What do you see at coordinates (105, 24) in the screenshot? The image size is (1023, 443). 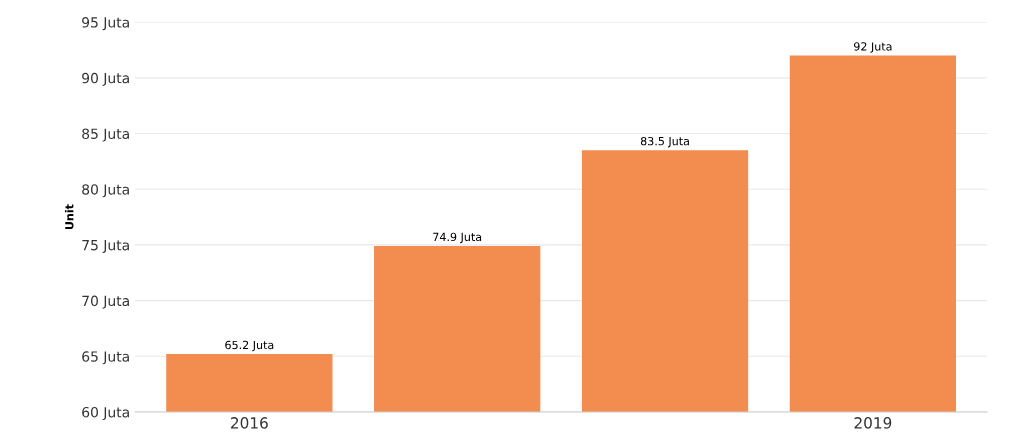 I see `y-tick-label: 95 Juta` at bounding box center [105, 24].